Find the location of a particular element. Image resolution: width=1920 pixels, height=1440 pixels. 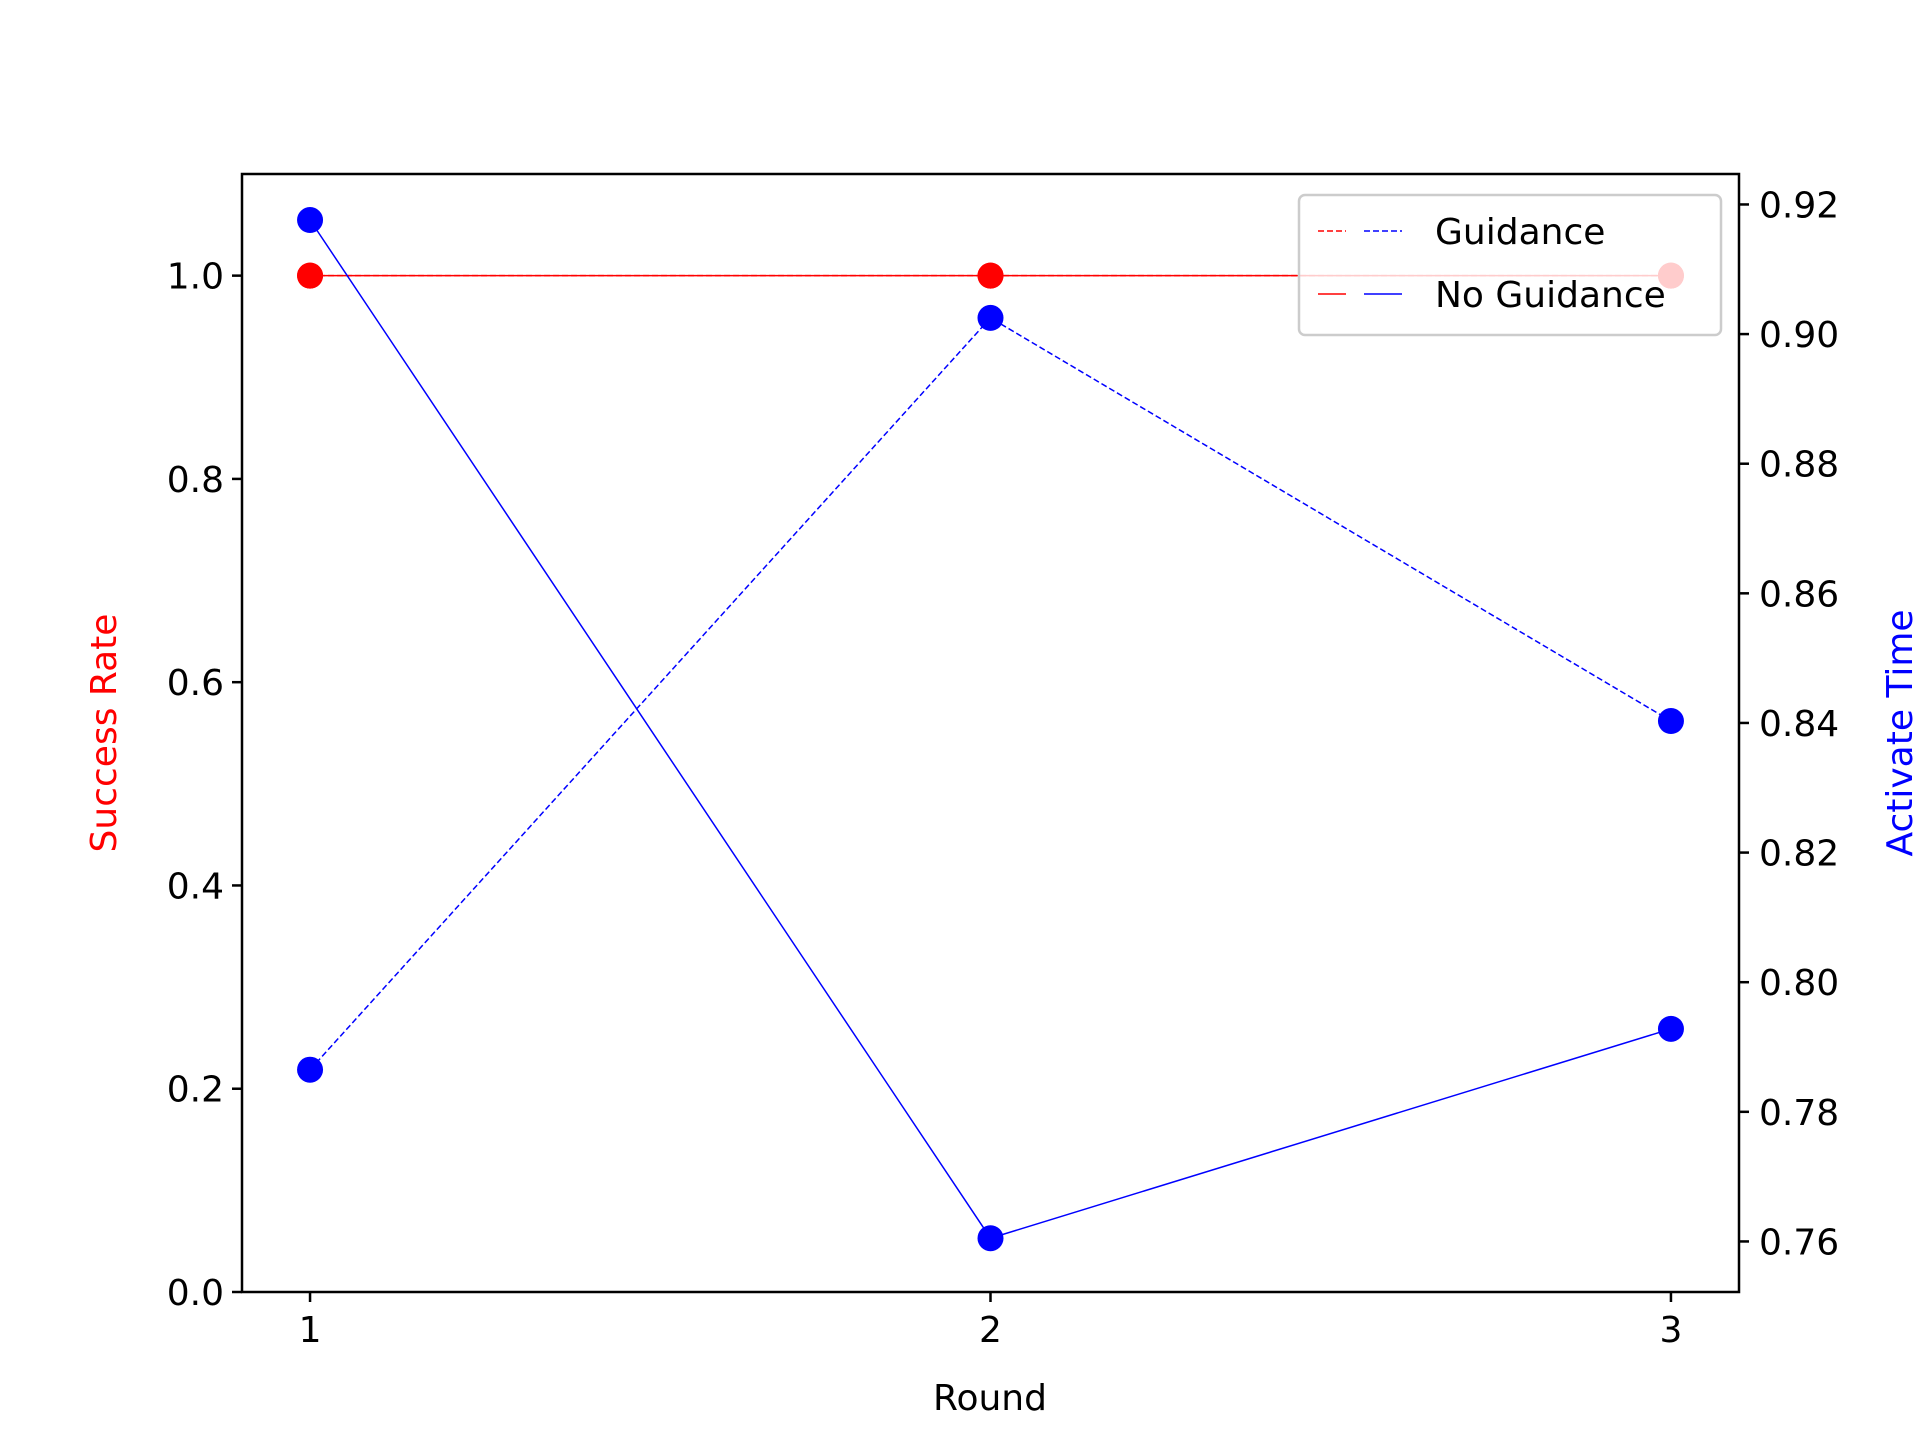

legend-box is located at coordinates (1510, 265).